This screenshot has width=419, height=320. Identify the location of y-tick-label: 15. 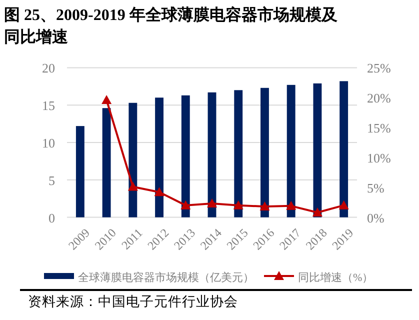
(48, 106).